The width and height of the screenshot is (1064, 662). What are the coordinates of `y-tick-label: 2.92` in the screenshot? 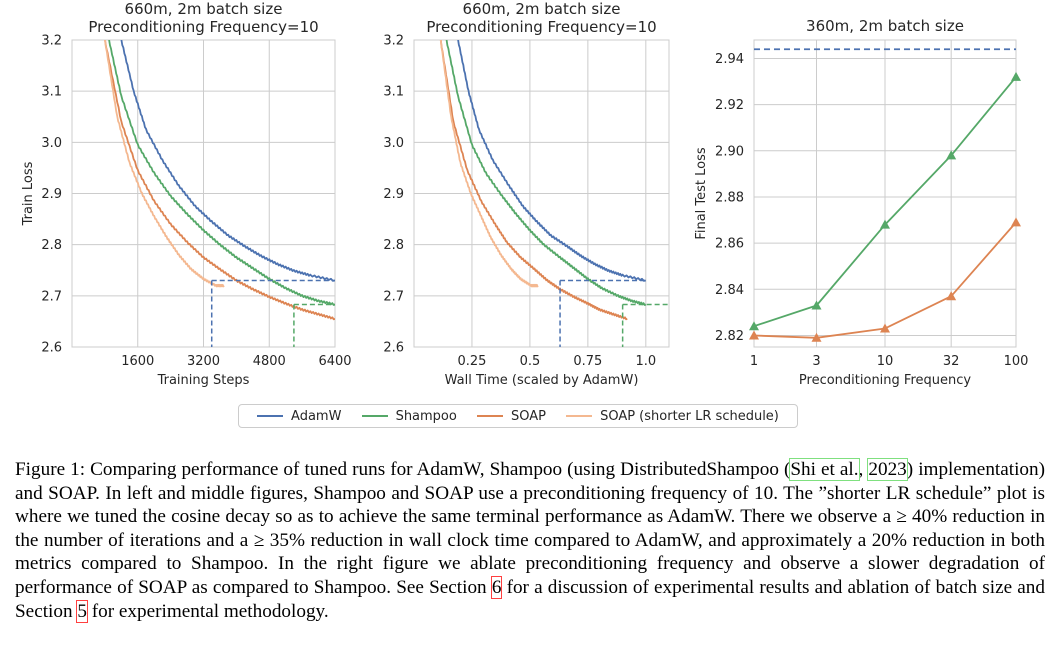 It's located at (729, 105).